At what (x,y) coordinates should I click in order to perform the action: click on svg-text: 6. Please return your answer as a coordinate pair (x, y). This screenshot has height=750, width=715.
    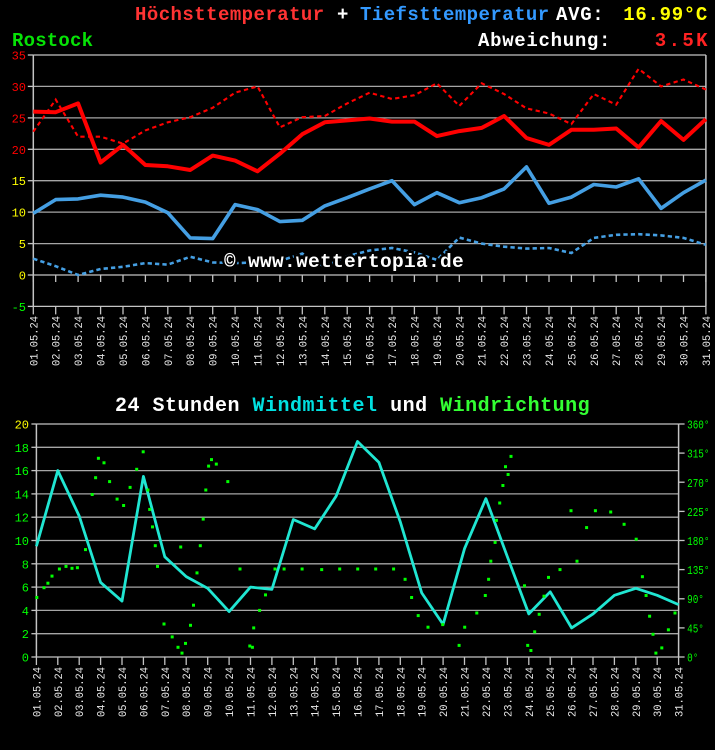
    Looking at the image, I should click on (25, 589).